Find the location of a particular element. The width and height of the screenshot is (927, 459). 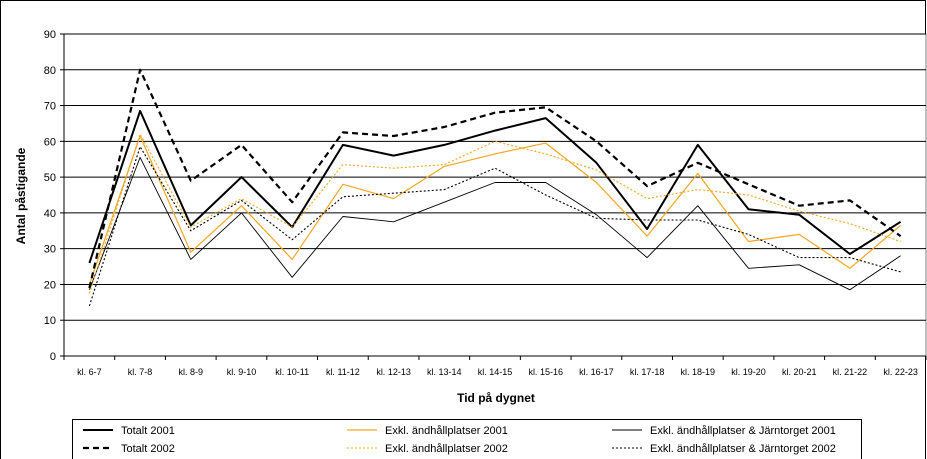

x-tick-label: kl. 13-14 is located at coordinates (444, 372).